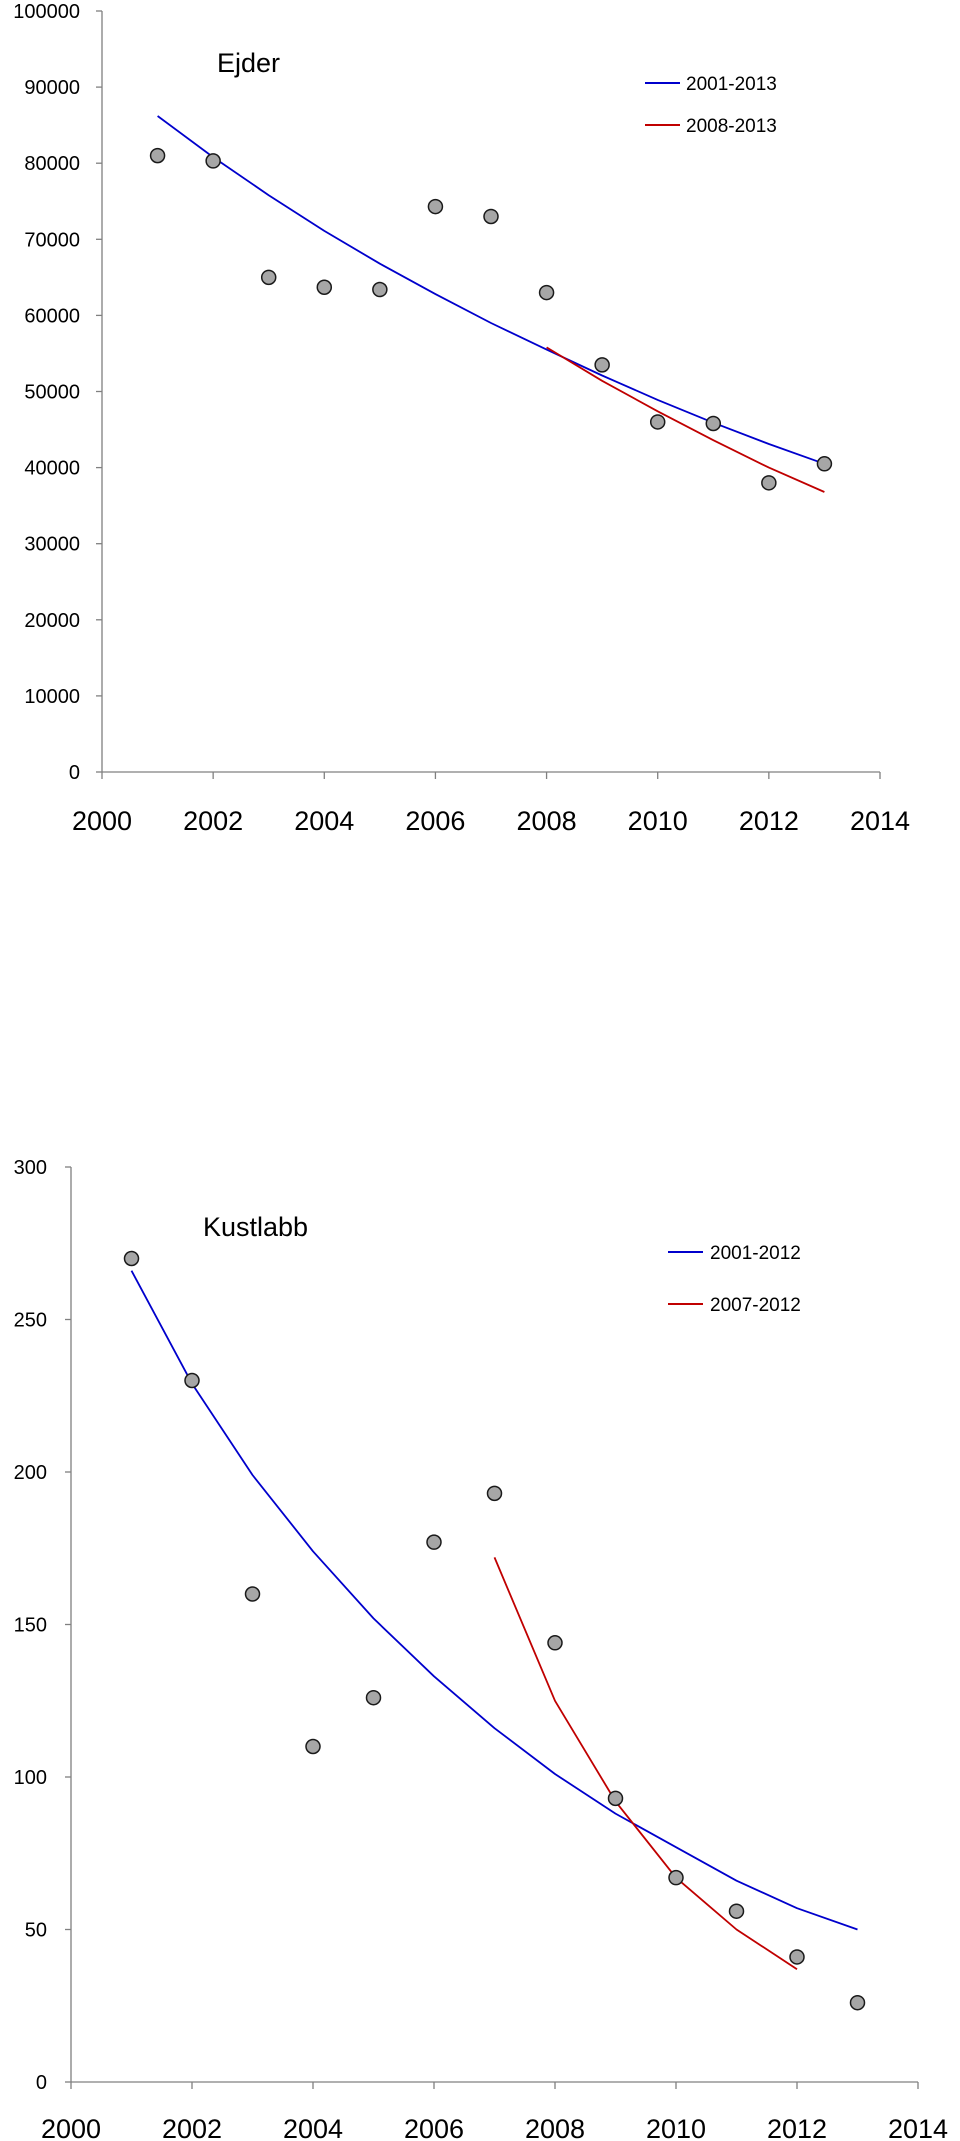 The width and height of the screenshot is (960, 2141). Describe the element at coordinates (52, 697) in the screenshot. I see `y-tick-label: 10000` at that location.